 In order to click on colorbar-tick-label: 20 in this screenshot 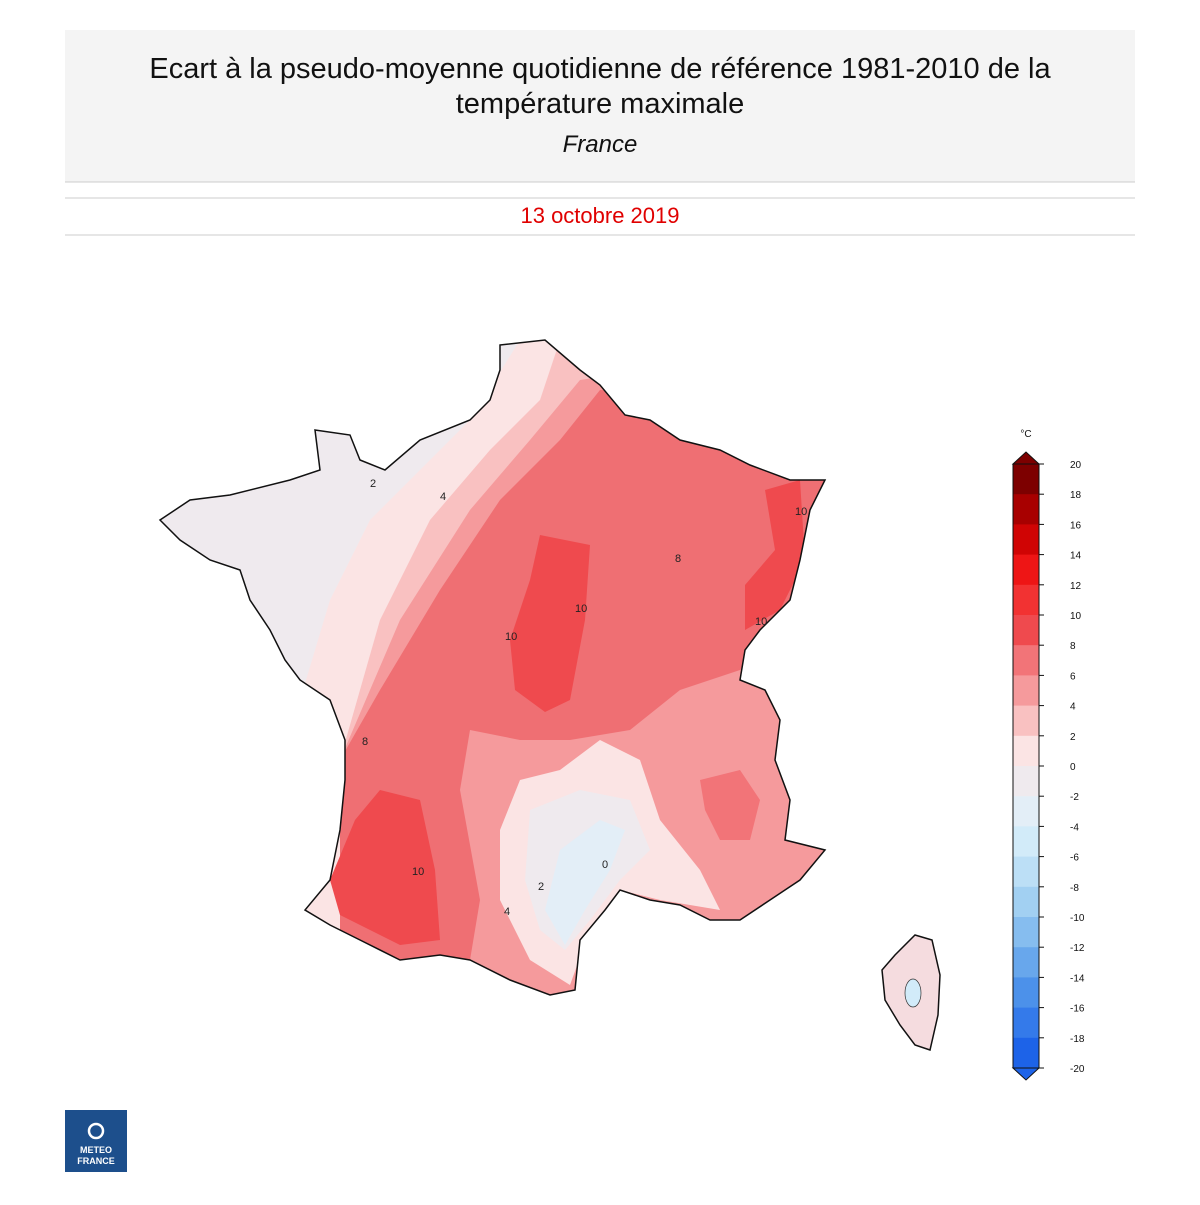, I will do `click(1076, 465)`.